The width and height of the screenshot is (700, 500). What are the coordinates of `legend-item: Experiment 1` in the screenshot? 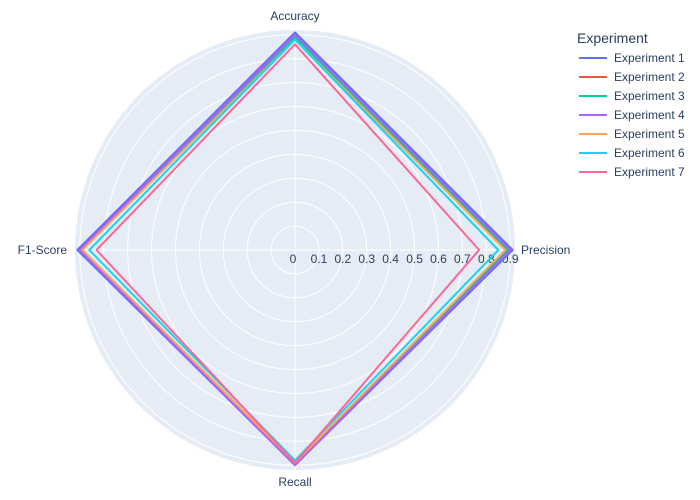 It's located at (632, 58).